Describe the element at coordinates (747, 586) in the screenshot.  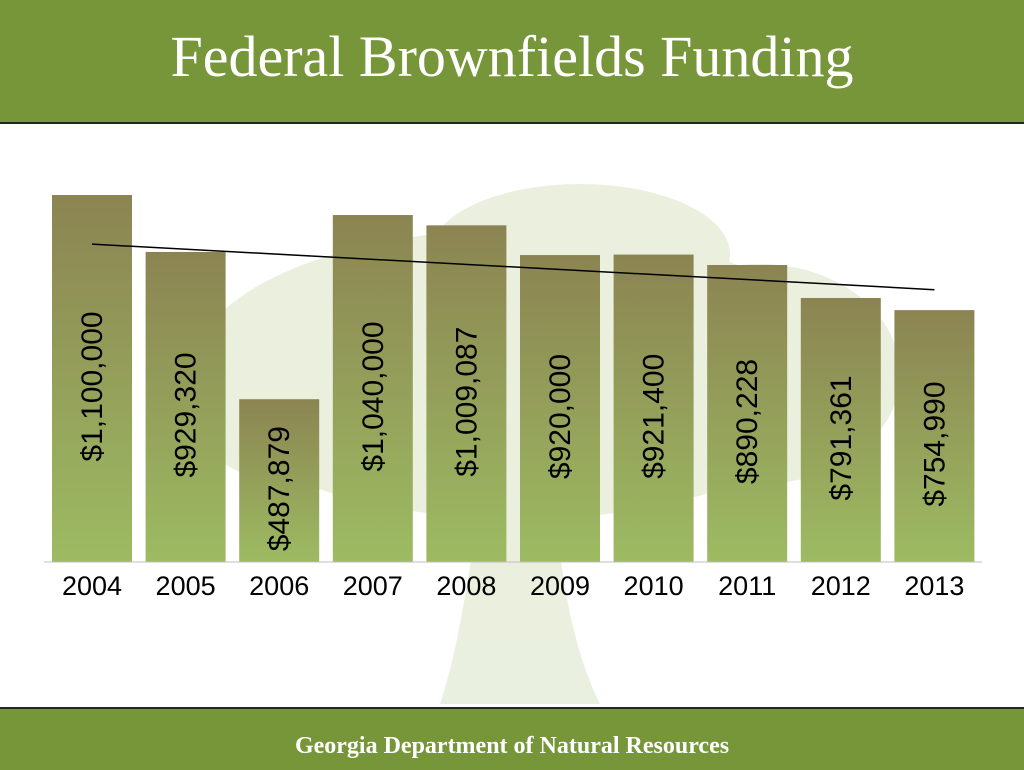
I see `x-tick-label-2011: 2011` at that location.